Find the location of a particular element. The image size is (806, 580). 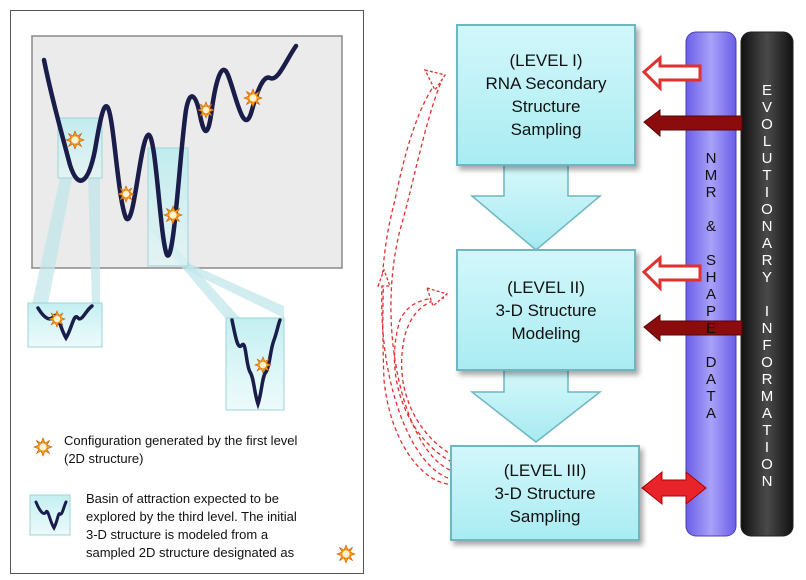

nmr-letter: S is located at coordinates (710, 260).